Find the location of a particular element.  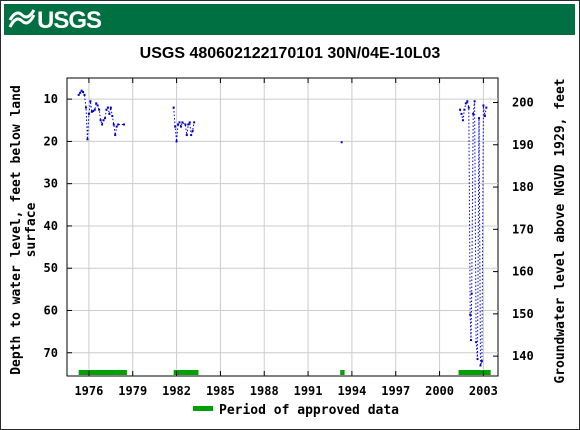

usgs-logo-icon is located at coordinates (22, 18).